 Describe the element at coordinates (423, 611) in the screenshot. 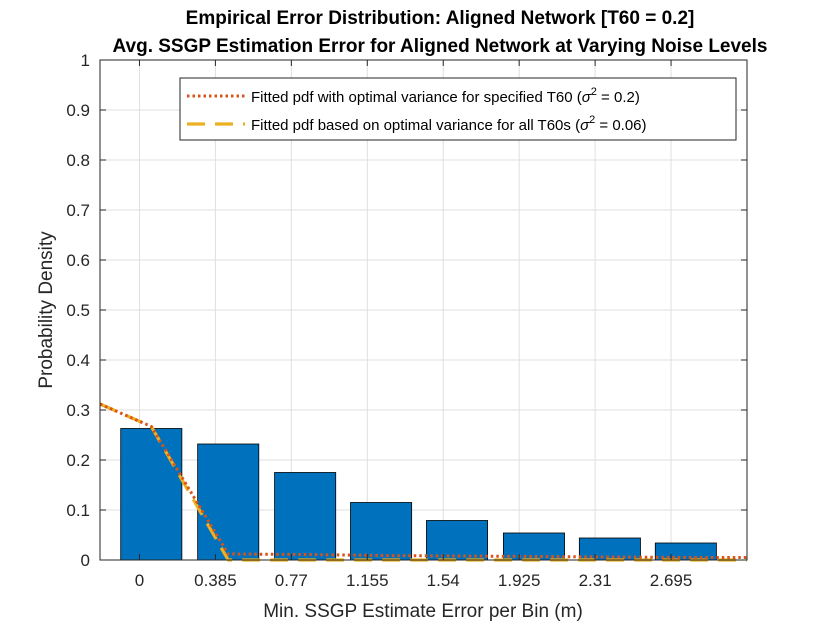

I see `x-axis-label: Min. SSGP Estimate Error per Bin (m)` at that location.